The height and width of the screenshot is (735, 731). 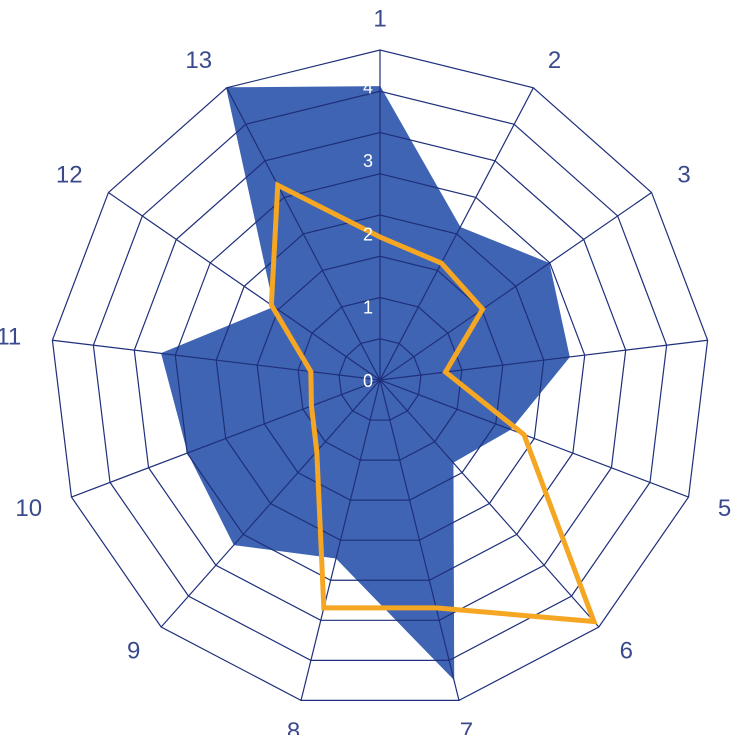 What do you see at coordinates (379, 19) in the screenshot?
I see `axis-label-1: 1` at bounding box center [379, 19].